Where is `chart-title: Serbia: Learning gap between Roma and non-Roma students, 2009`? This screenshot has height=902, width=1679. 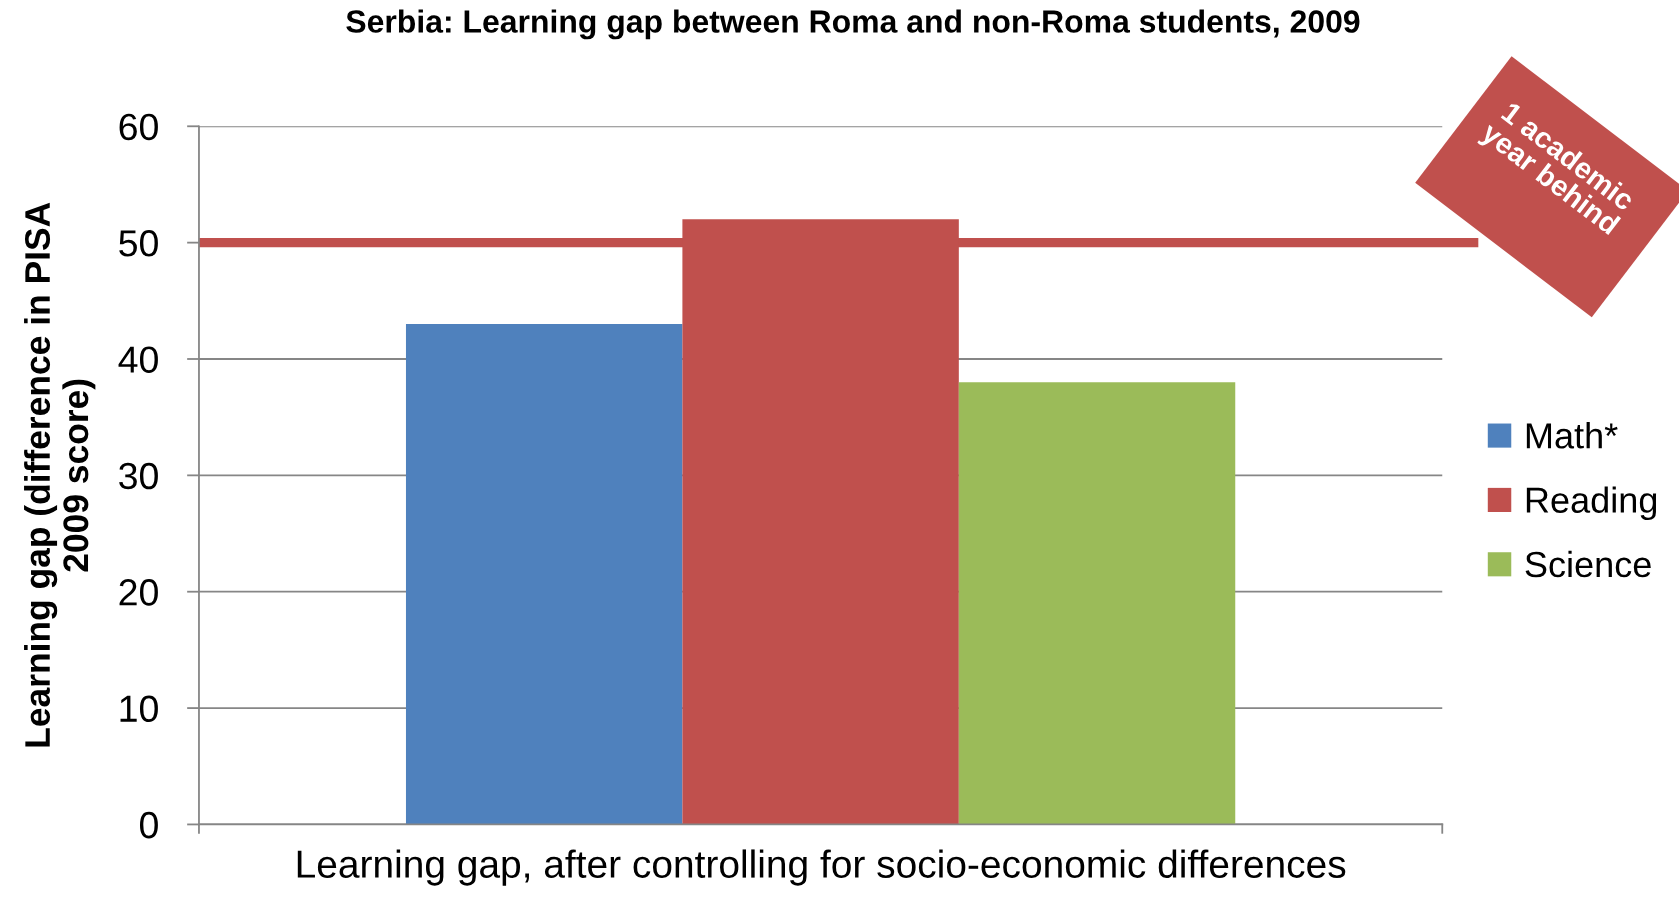 chart-title: Serbia: Learning gap between Roma and non-Roma students, 2009 is located at coordinates (853, 24).